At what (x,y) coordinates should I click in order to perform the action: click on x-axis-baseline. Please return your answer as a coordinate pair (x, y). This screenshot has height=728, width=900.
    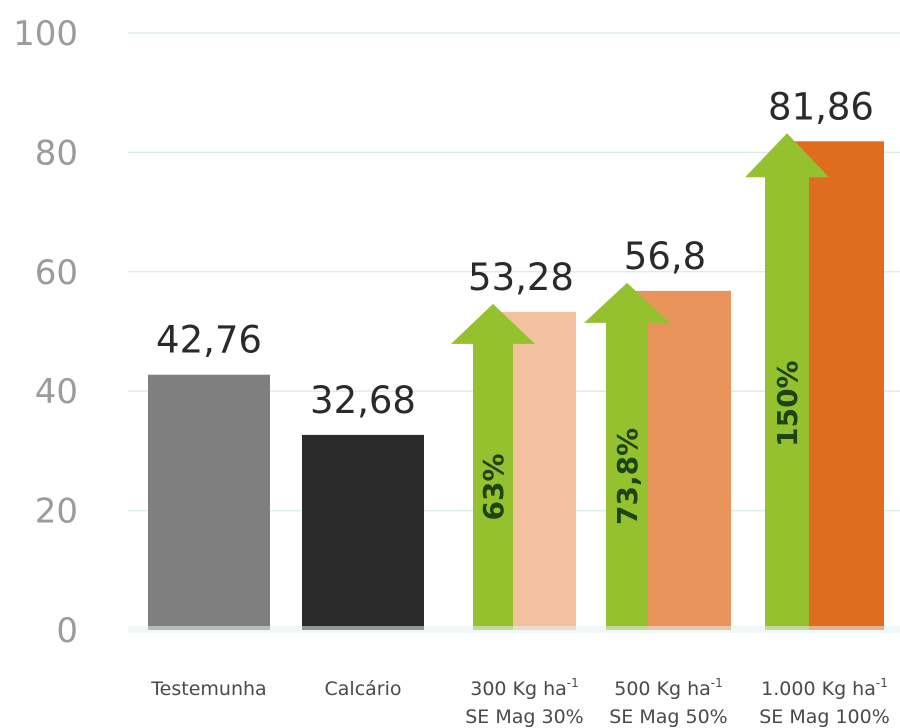
    Looking at the image, I should click on (514, 629).